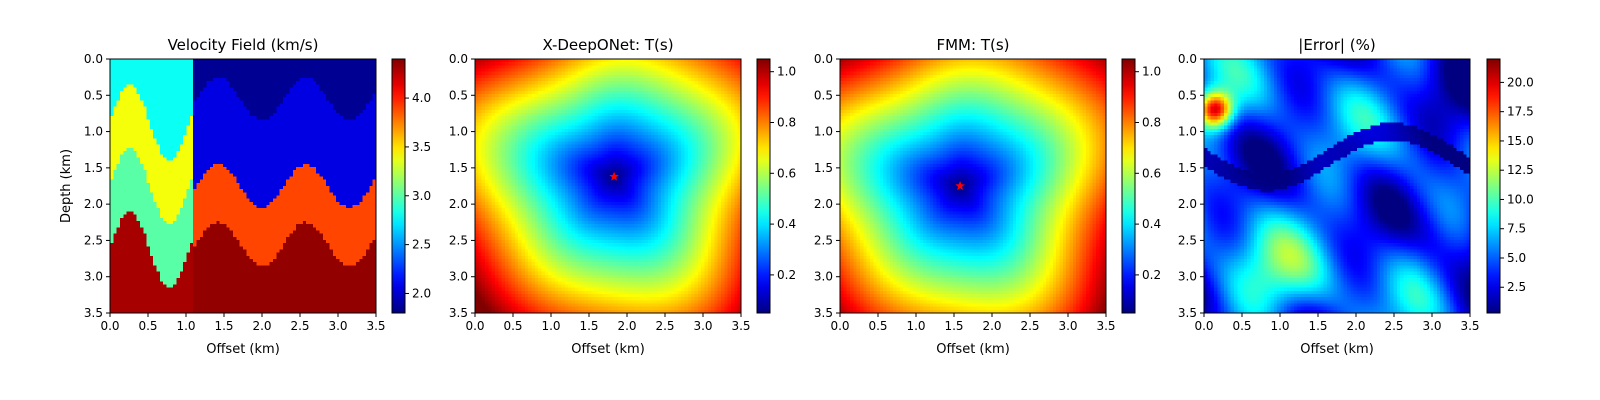  What do you see at coordinates (1516, 258) in the screenshot?
I see `colorbar-tick-label: 5.0` at bounding box center [1516, 258].